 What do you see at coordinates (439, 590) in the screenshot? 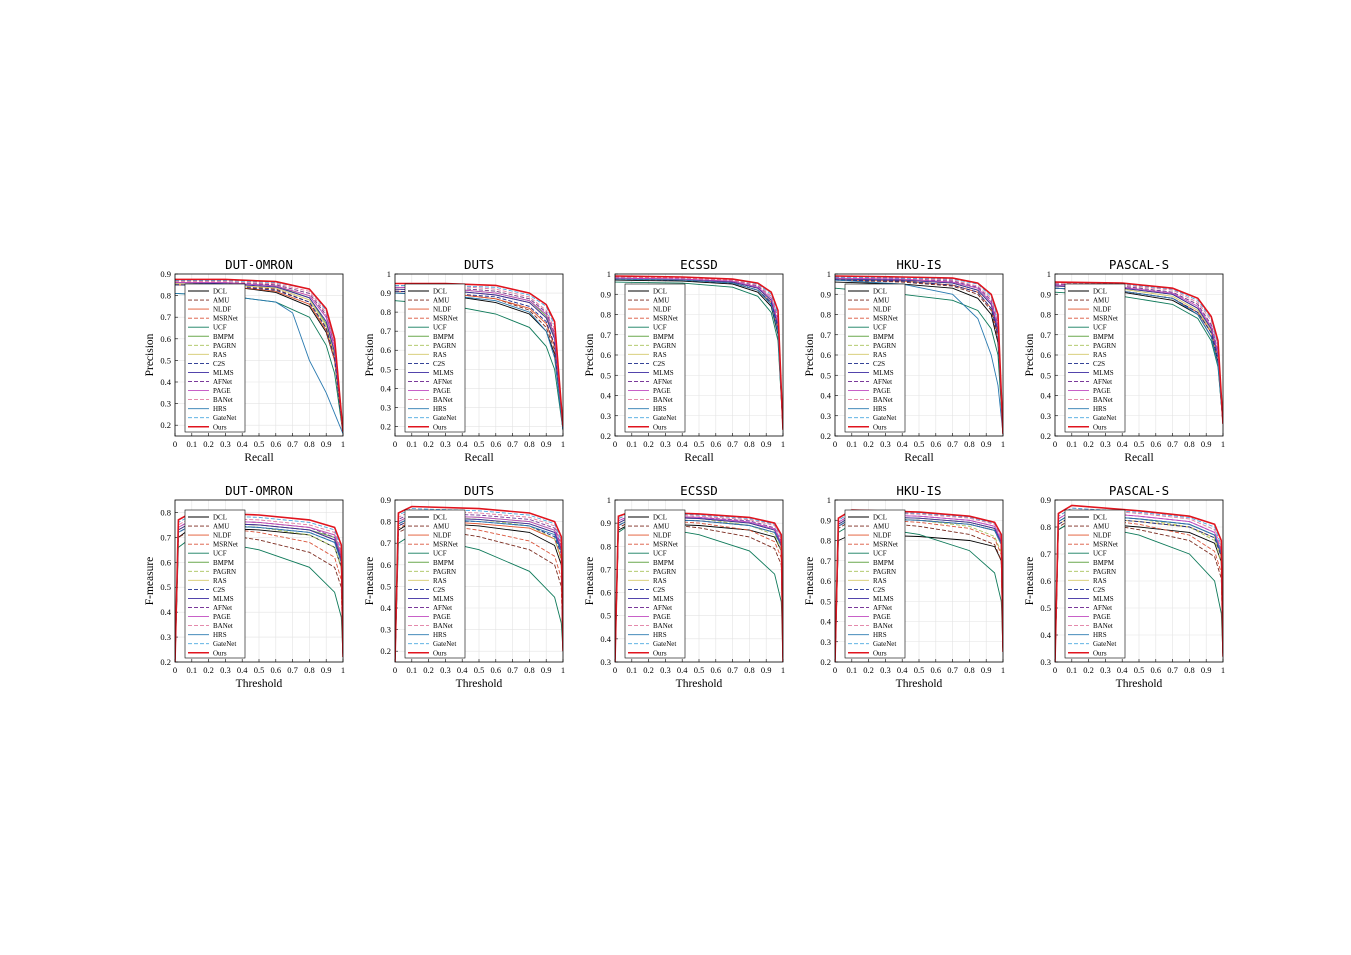
I see `legend-entry: C2S` at bounding box center [439, 590].